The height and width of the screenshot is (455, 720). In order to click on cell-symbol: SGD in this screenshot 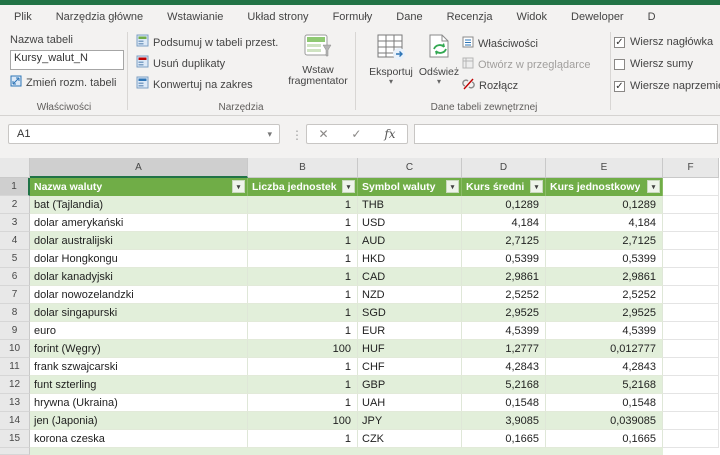, I will do `click(410, 313)`.